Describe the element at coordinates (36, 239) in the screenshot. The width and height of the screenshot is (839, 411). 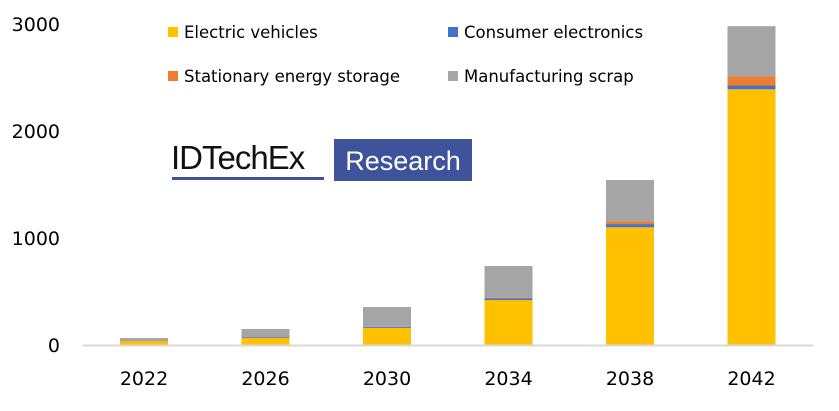
I see `y-tick-label: 1000` at that location.